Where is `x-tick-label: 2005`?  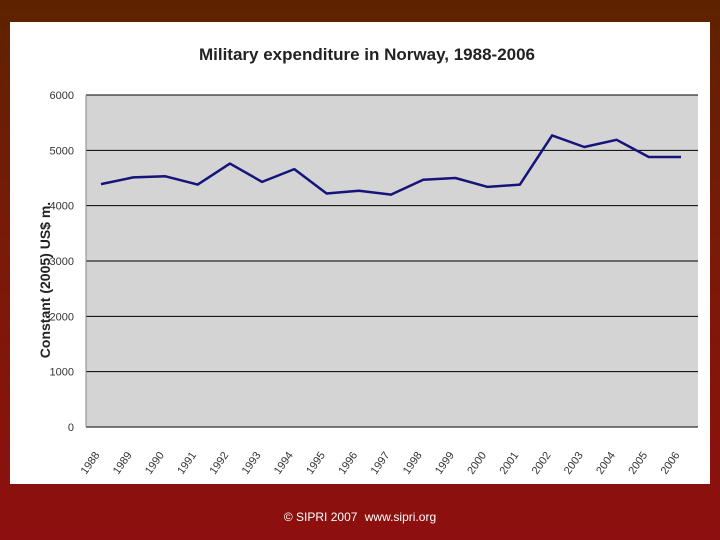 x-tick-label: 2005 is located at coordinates (638, 463).